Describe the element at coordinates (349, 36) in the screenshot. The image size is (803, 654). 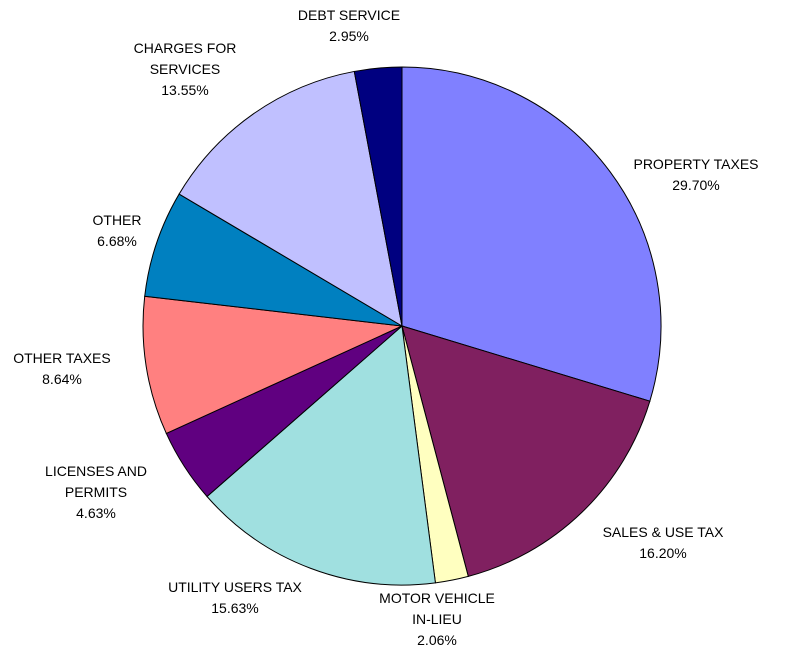
I see `value-label: 2.95%` at that location.